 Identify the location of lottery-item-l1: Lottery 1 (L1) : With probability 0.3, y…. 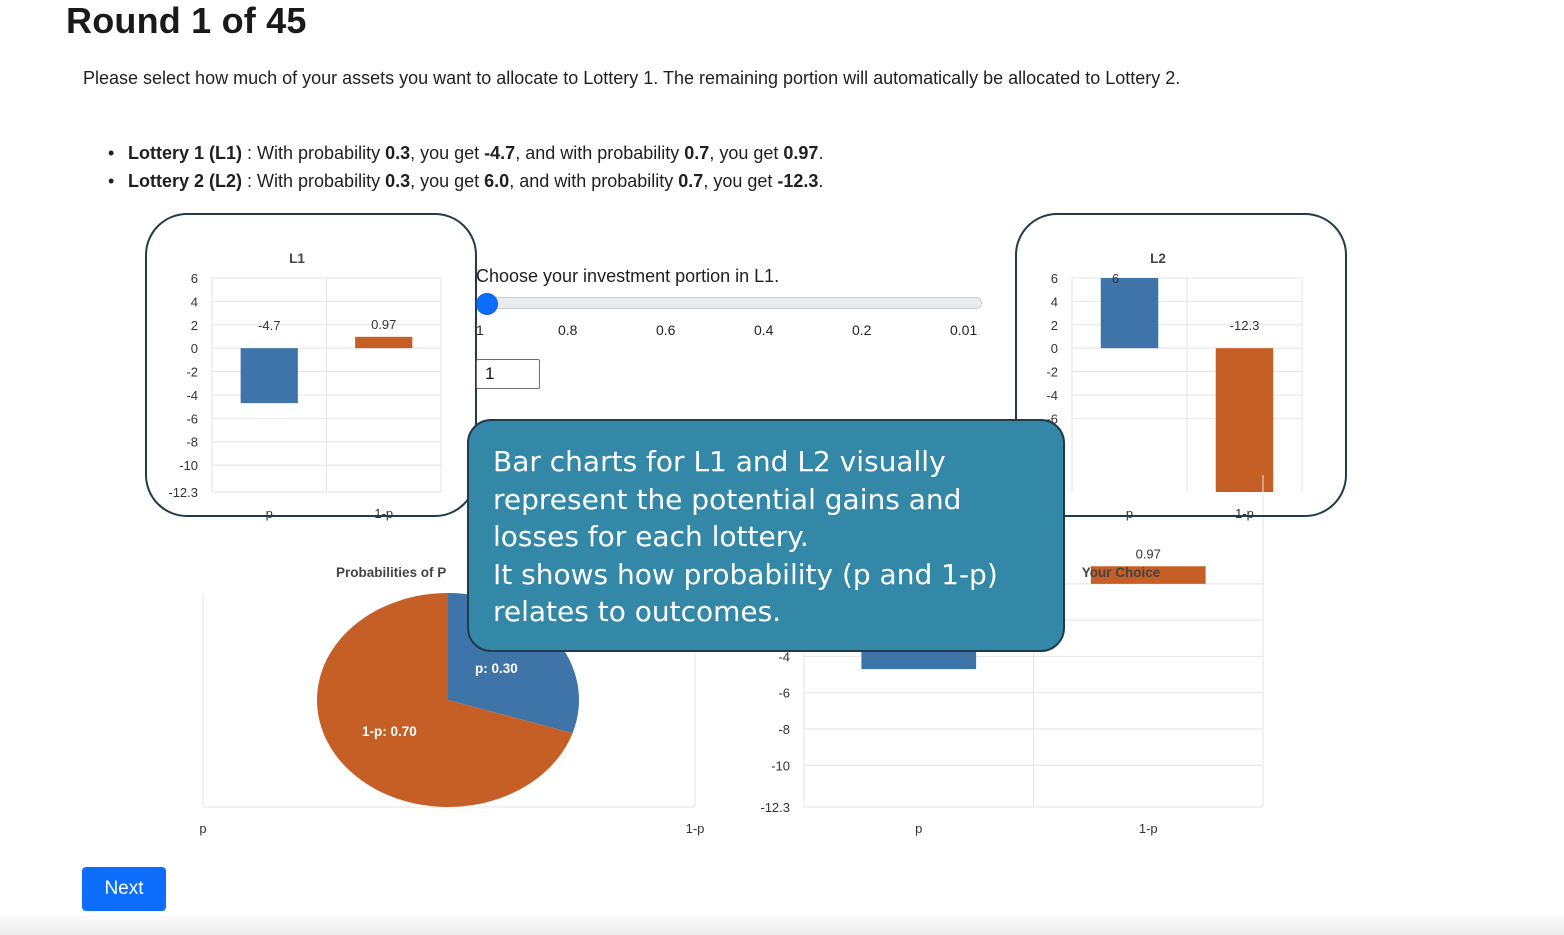
(465, 153).